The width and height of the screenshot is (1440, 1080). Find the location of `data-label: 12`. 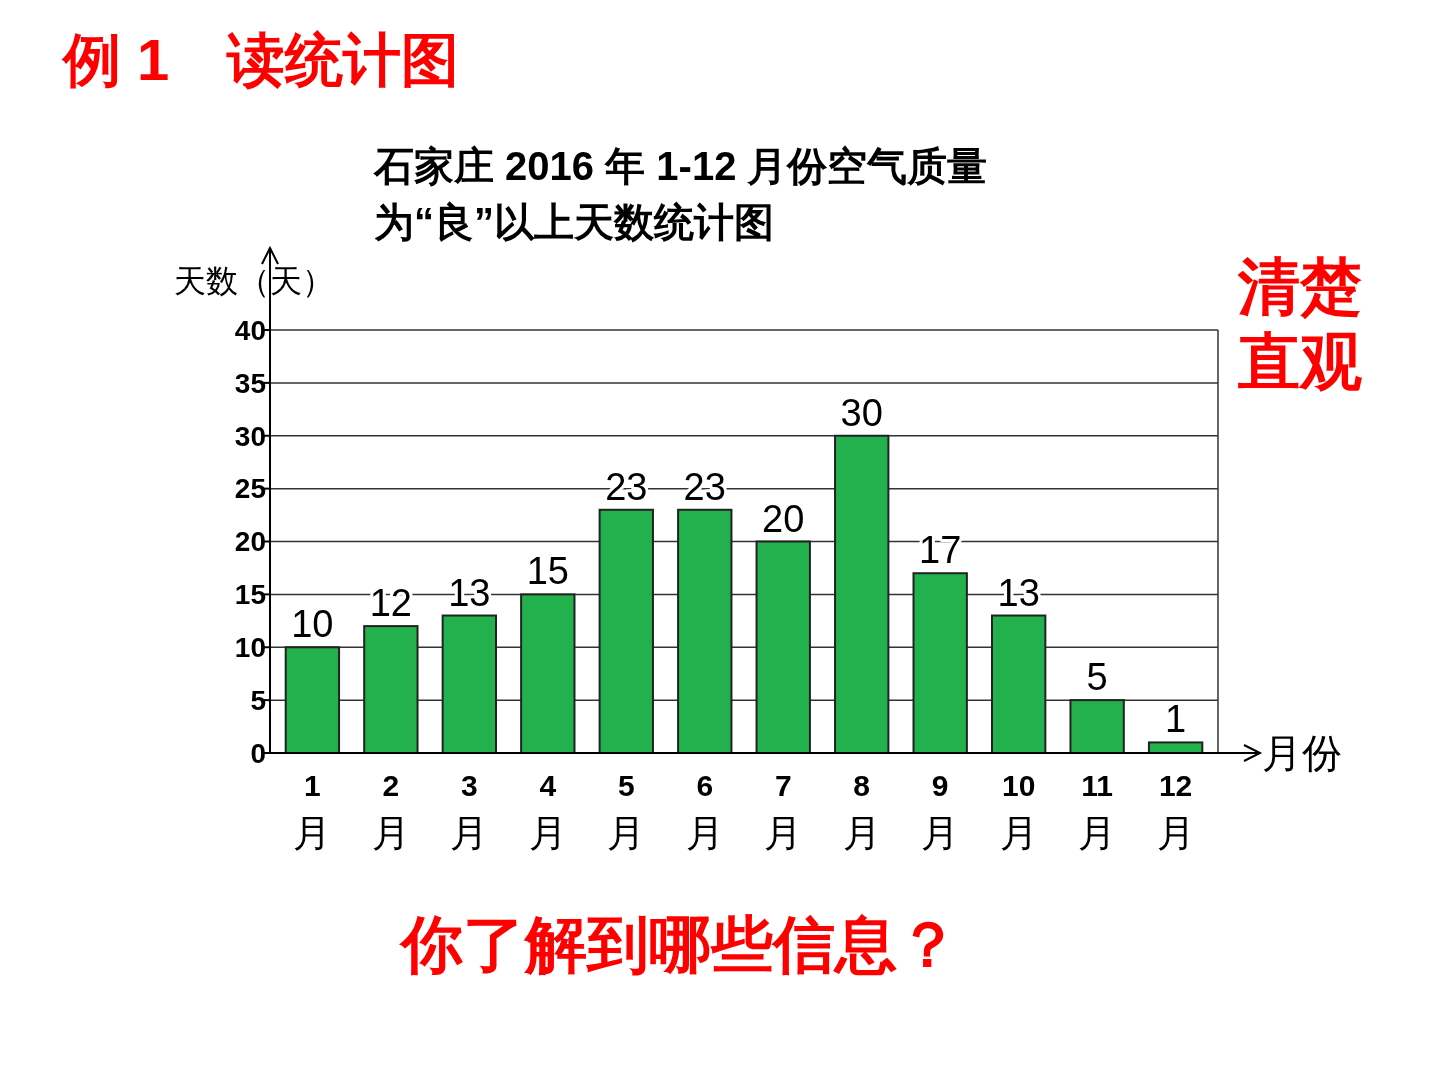

data-label: 12 is located at coordinates (390, 603).